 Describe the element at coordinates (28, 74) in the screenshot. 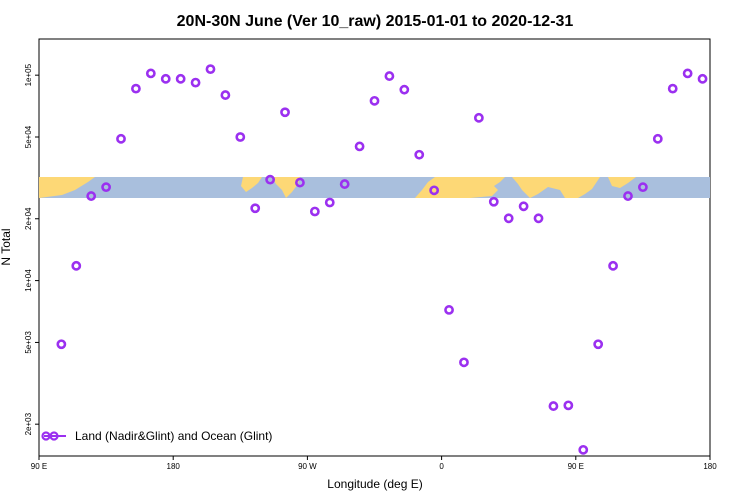

I see `y-tick-label: 1e+05` at that location.